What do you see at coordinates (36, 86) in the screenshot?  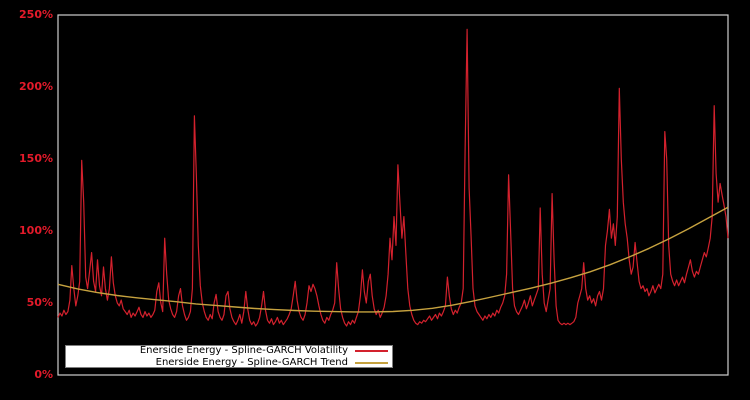 I see `y-axis-tick-label: 200%` at bounding box center [36, 86].